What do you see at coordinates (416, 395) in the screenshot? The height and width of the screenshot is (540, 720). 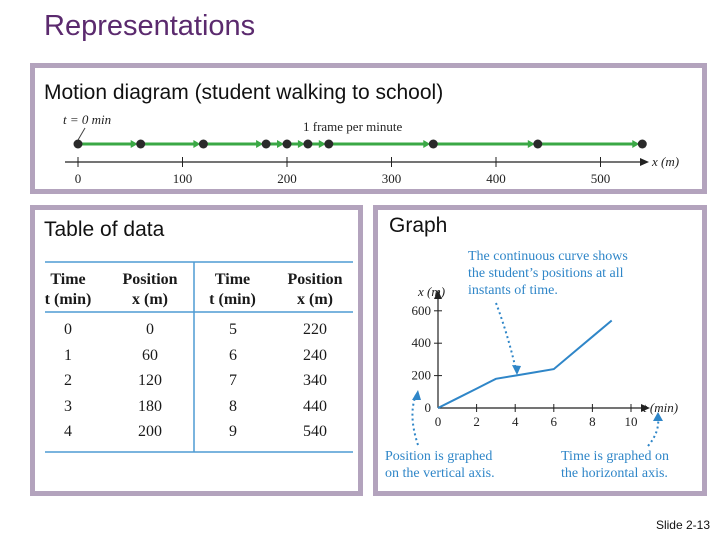 I see `callout-vertical-pointer-head` at bounding box center [416, 395].